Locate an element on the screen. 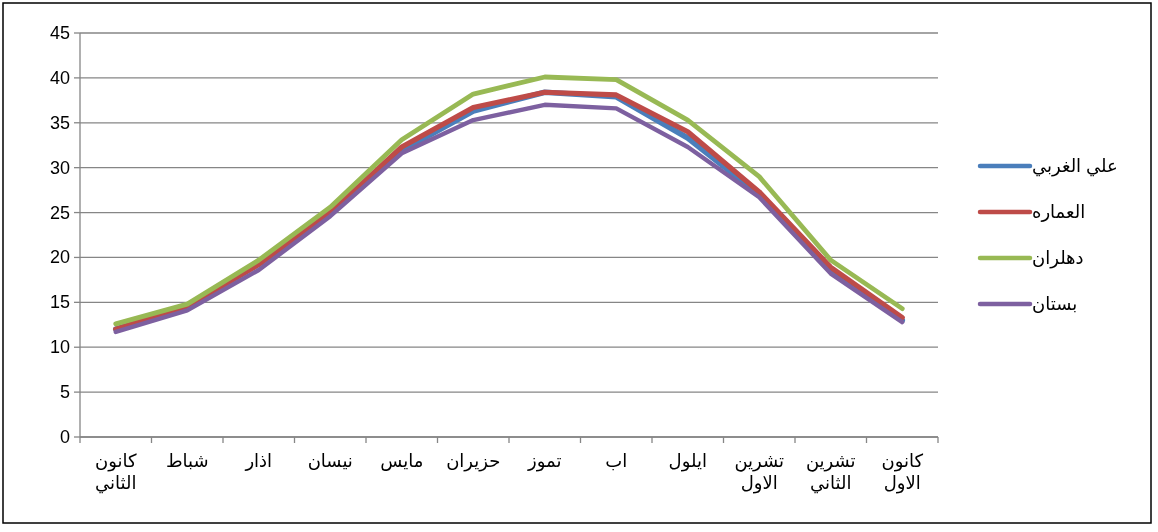 Image resolution: width=1158 pixels, height=532 pixels. x-tick-label: نيسان is located at coordinates (330, 461).